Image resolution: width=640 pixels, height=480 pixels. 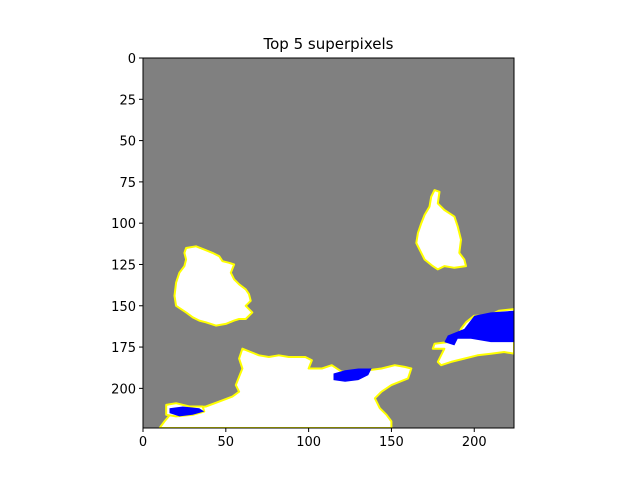 I want to click on y-tick-label: 50, so click(x=127, y=142).